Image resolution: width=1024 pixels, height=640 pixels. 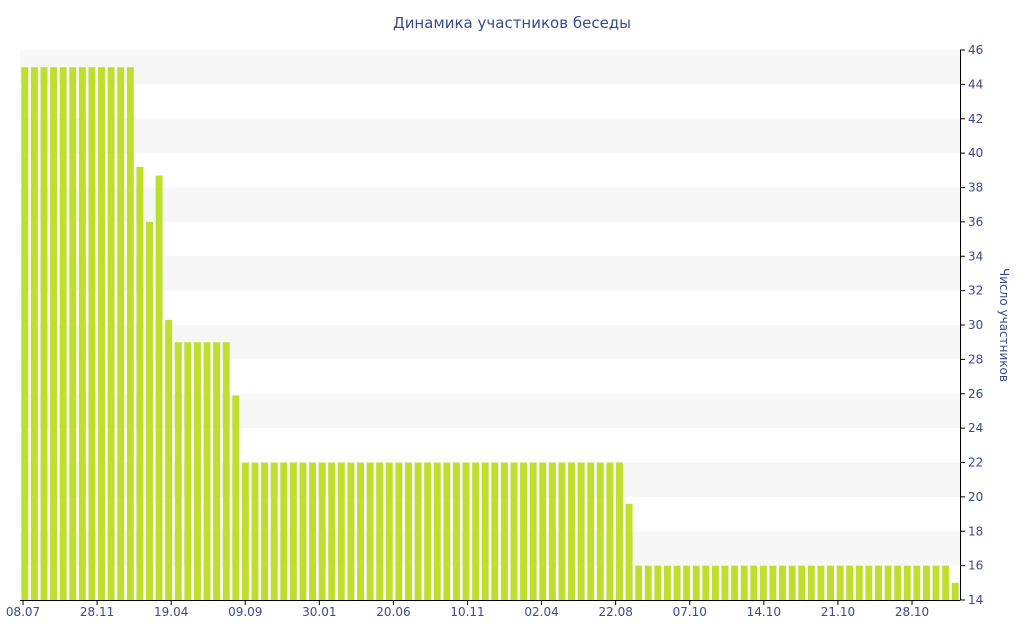 What do you see at coordinates (1004, 325) in the screenshot?
I see `y-axis-title: Число участников` at bounding box center [1004, 325].